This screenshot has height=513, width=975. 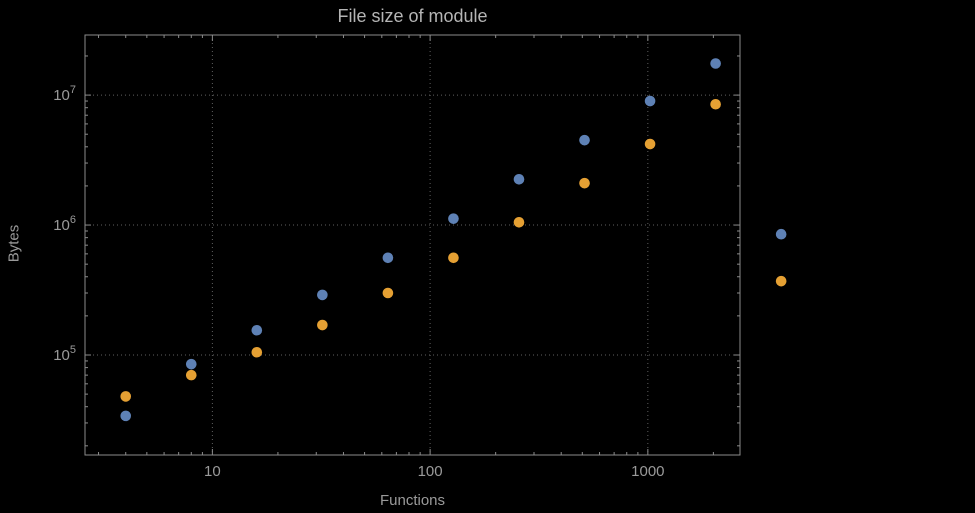 I want to click on y-tick-label: 10⁶, so click(x=64, y=224).